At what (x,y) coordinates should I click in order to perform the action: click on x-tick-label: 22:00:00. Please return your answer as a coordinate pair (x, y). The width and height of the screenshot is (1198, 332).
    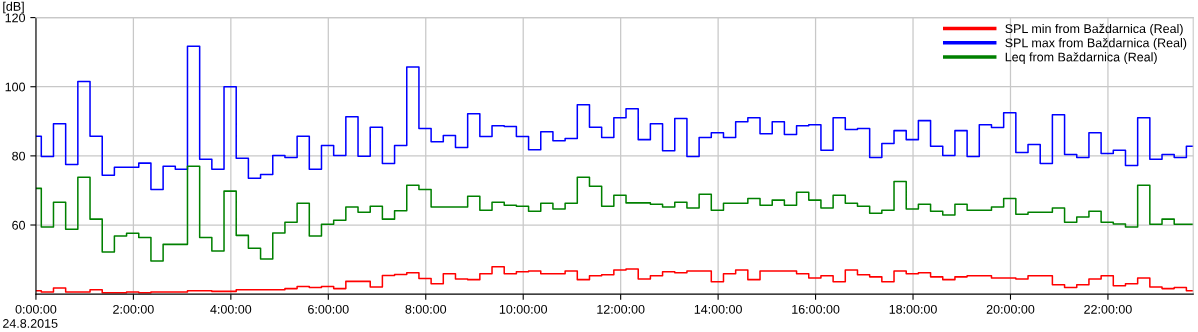
    Looking at the image, I should click on (1108, 309).